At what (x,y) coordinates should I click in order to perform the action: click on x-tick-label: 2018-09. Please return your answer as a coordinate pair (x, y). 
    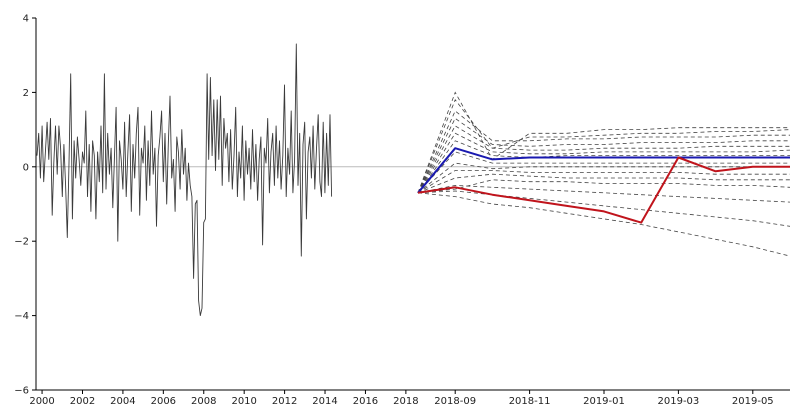
    Looking at the image, I should click on (455, 400).